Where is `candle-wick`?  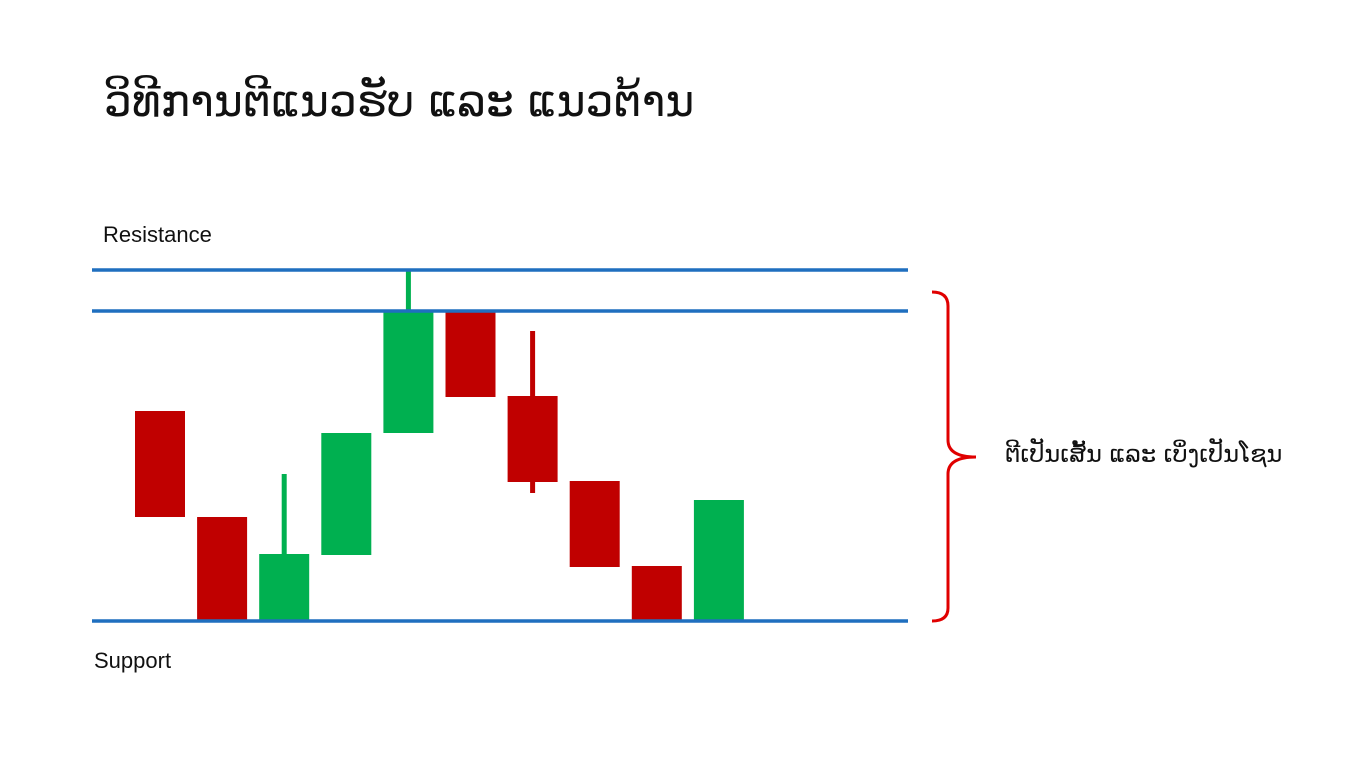
candle-wick is located at coordinates (284, 547).